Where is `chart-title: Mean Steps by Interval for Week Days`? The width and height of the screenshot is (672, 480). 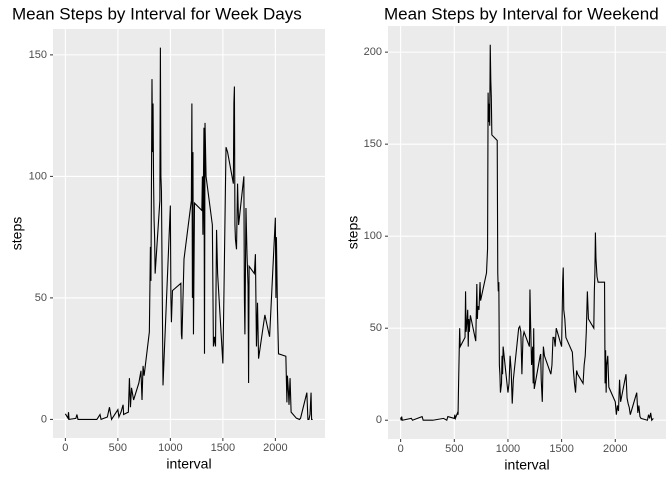
chart-title: Mean Steps by Interval for Week Days is located at coordinates (157, 13).